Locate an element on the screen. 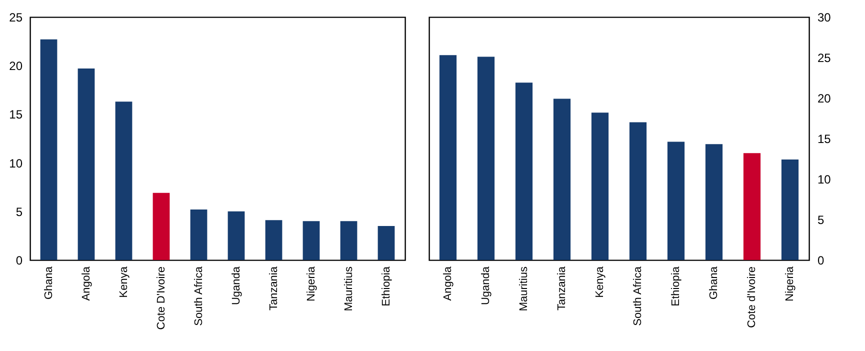 The width and height of the screenshot is (865, 351). y2-tick-label: 15 is located at coordinates (825, 139).